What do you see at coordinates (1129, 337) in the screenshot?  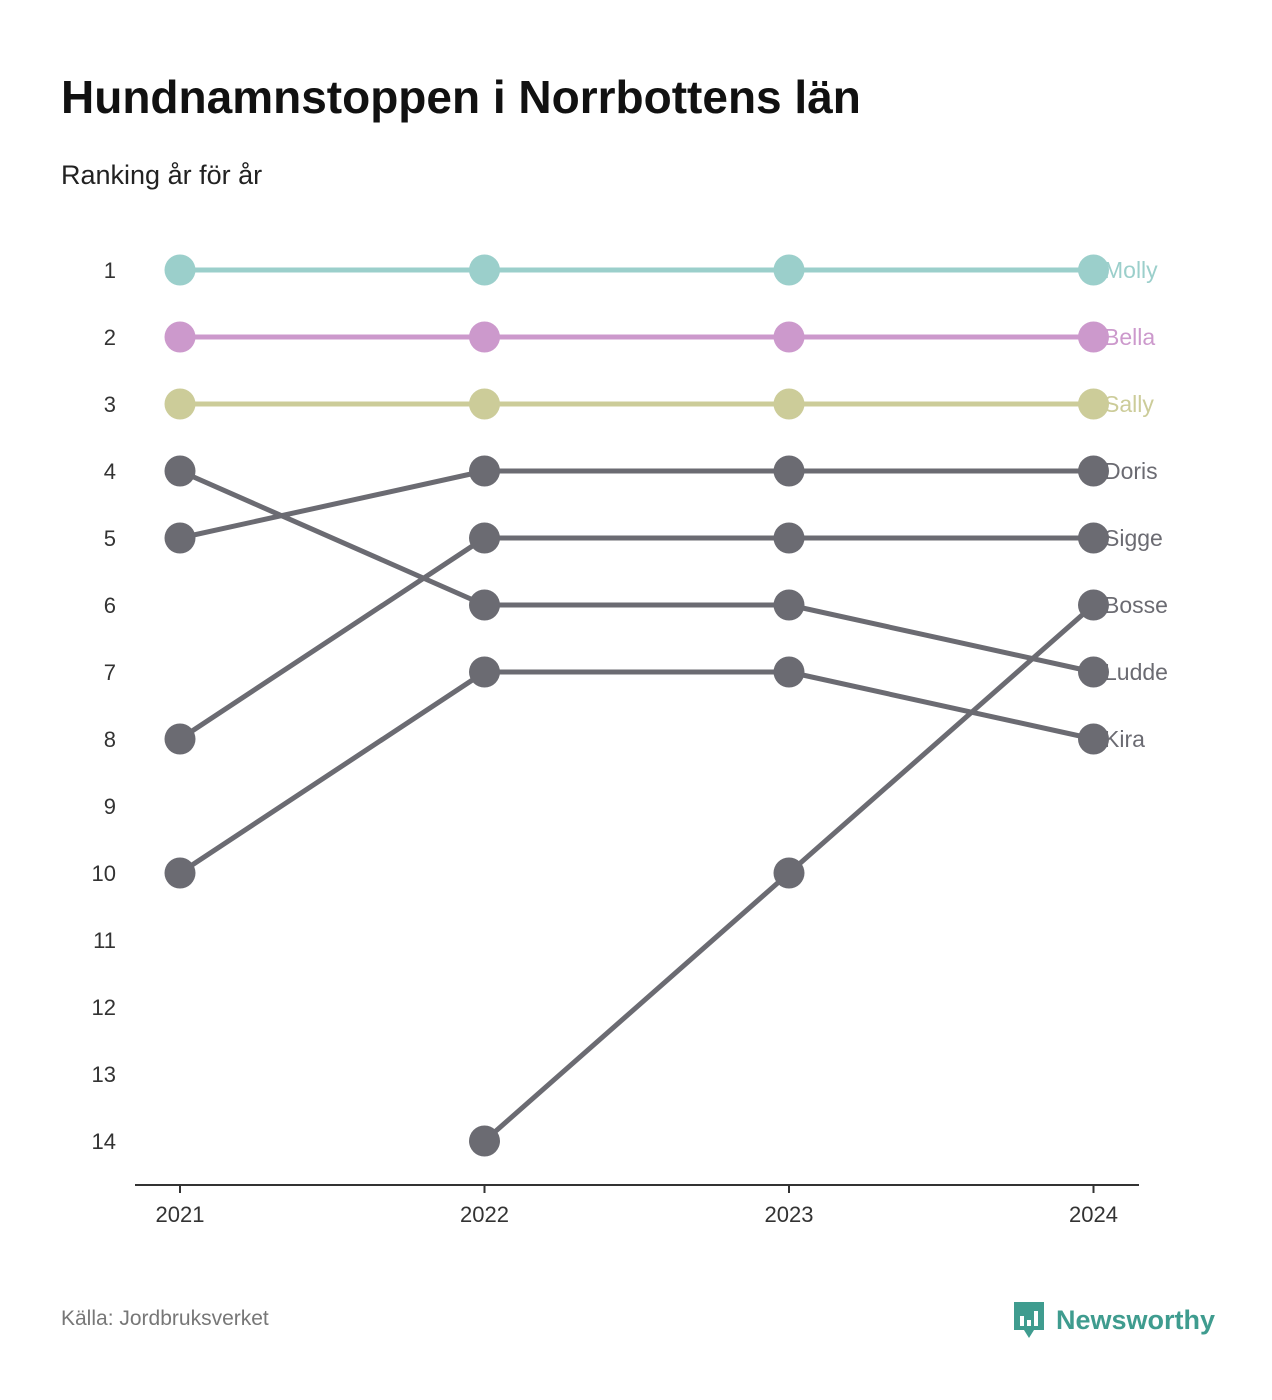 I see `series-label-bella: Bella` at bounding box center [1129, 337].